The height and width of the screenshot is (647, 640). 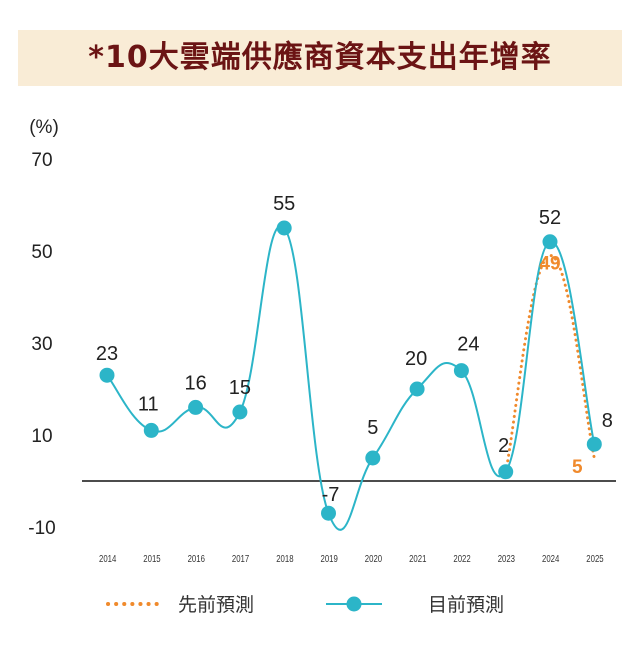 I want to click on y-tick-label: 50, so click(x=41, y=252).